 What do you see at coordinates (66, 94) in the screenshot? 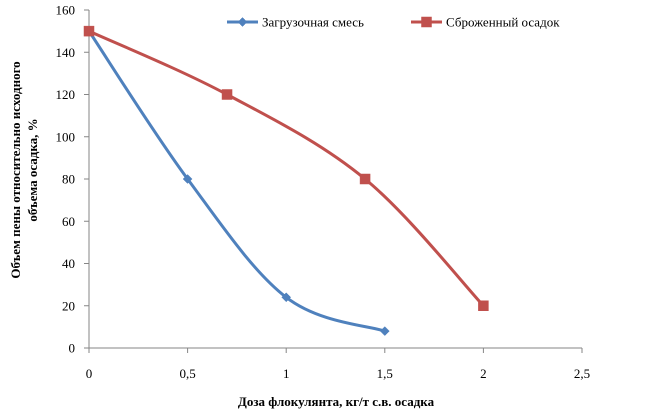
I see `y-tick-label: 120` at bounding box center [66, 94].